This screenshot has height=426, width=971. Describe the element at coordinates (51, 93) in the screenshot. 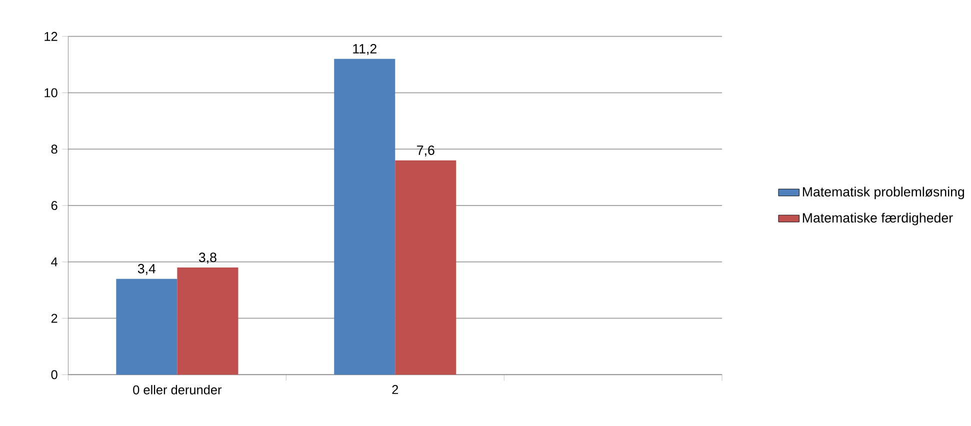

I see `y-tick-label: 10` at that location.